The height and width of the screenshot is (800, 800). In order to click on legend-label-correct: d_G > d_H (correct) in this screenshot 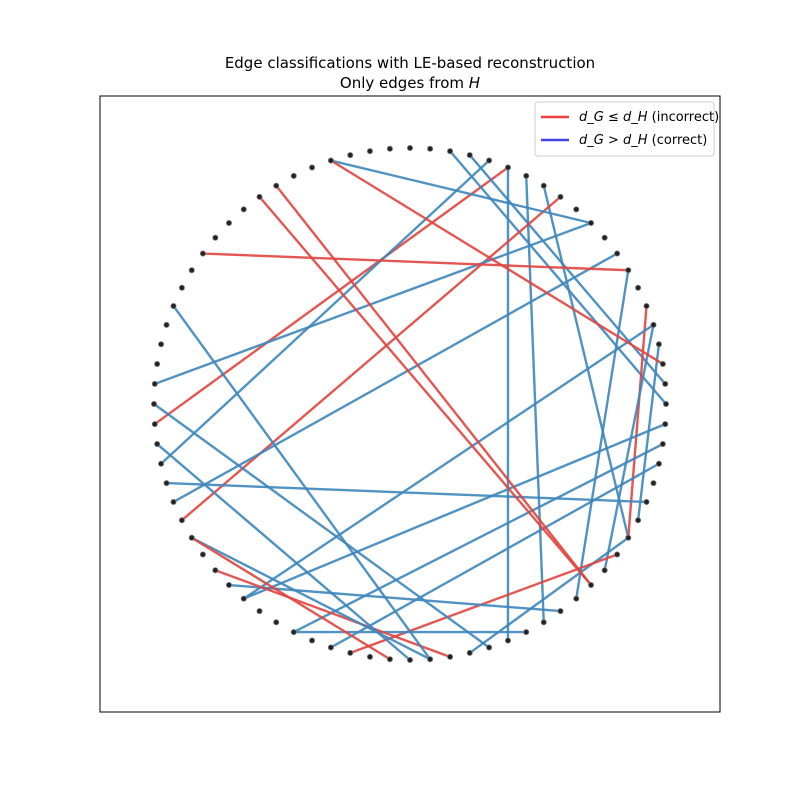, I will do `click(643, 140)`.